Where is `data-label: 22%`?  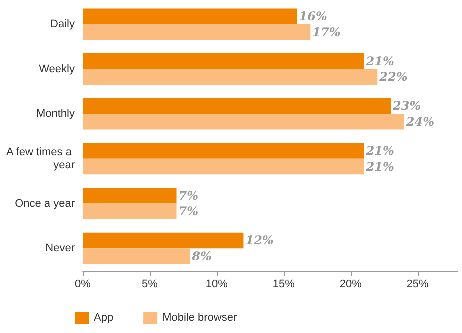 data-label: 22% is located at coordinates (393, 77).